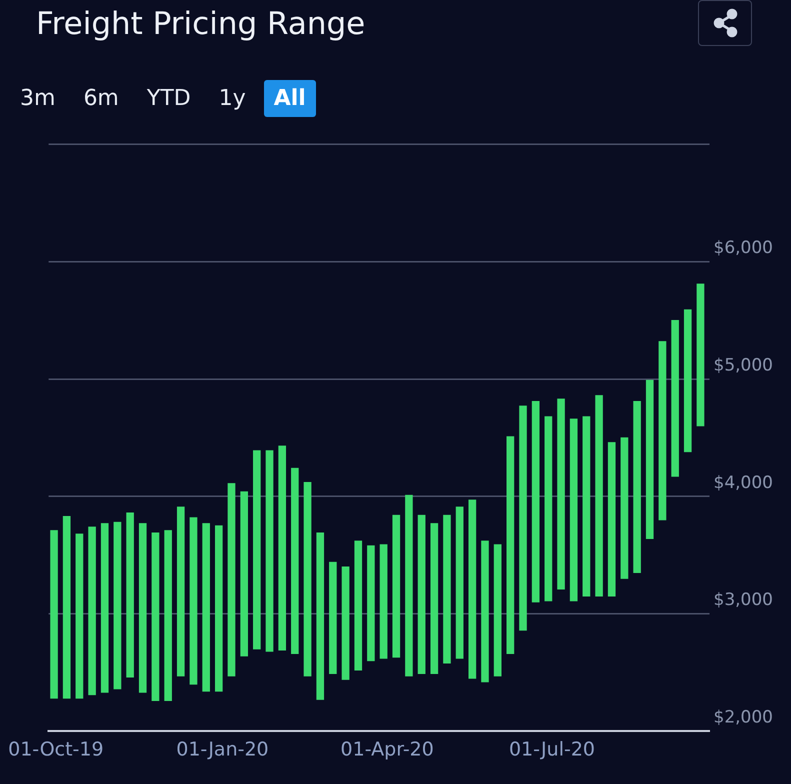 This screenshot has height=784, width=791. I want to click on x-tick-label: 01-Apr-20, so click(387, 749).